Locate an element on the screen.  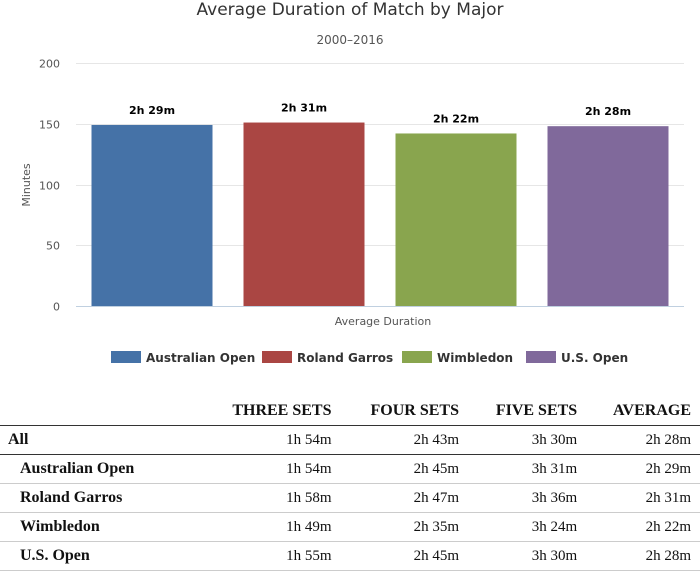
table-row: U.S. Open 1h 55m 2h 45m 3h 30m 2h 28m is located at coordinates (350, 556).